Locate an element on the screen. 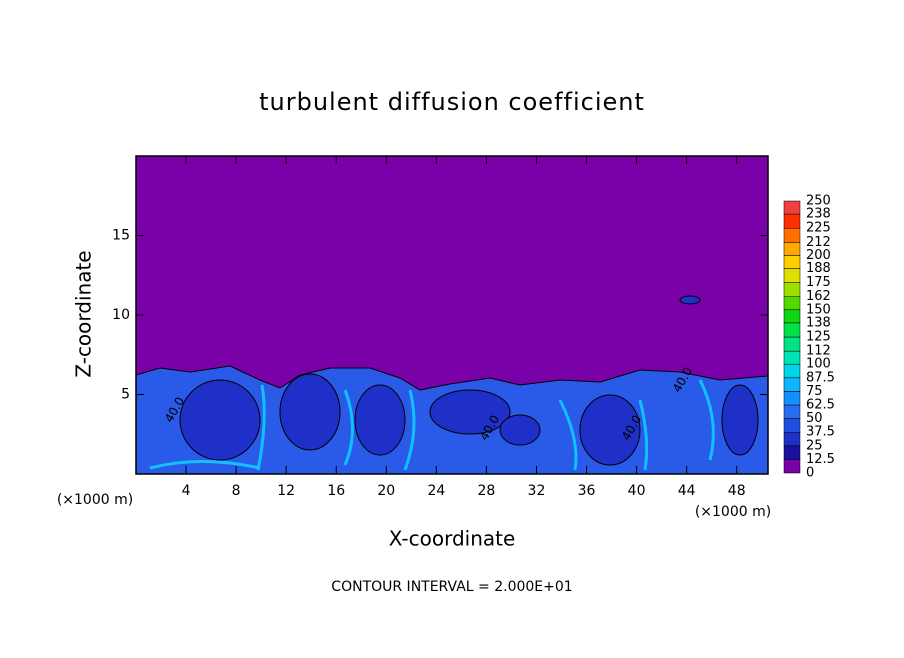 The width and height of the screenshot is (904, 658). high-streaks is located at coordinates (432, 425).